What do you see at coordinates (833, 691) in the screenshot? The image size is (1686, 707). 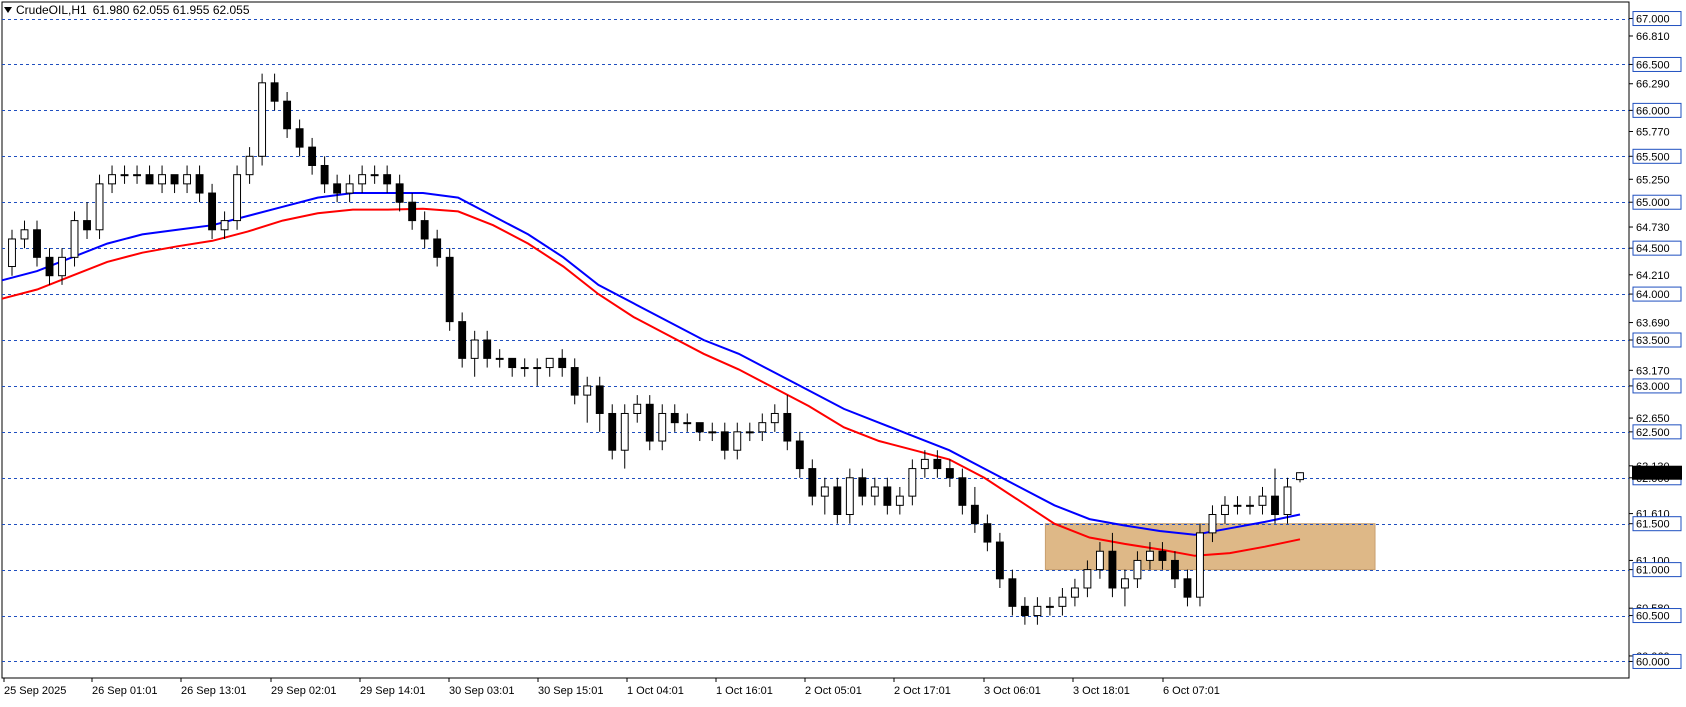 I see `x-tick-label: 2 Oct 05:01` at bounding box center [833, 691].